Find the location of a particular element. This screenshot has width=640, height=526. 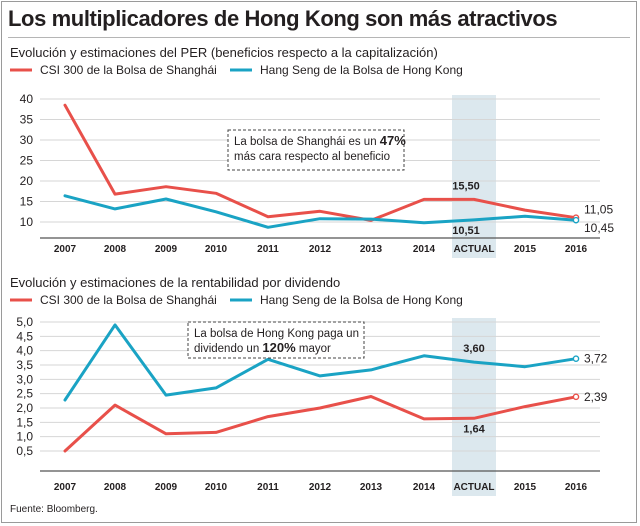

y-tick-label: 3,0 is located at coordinates (24, 379).